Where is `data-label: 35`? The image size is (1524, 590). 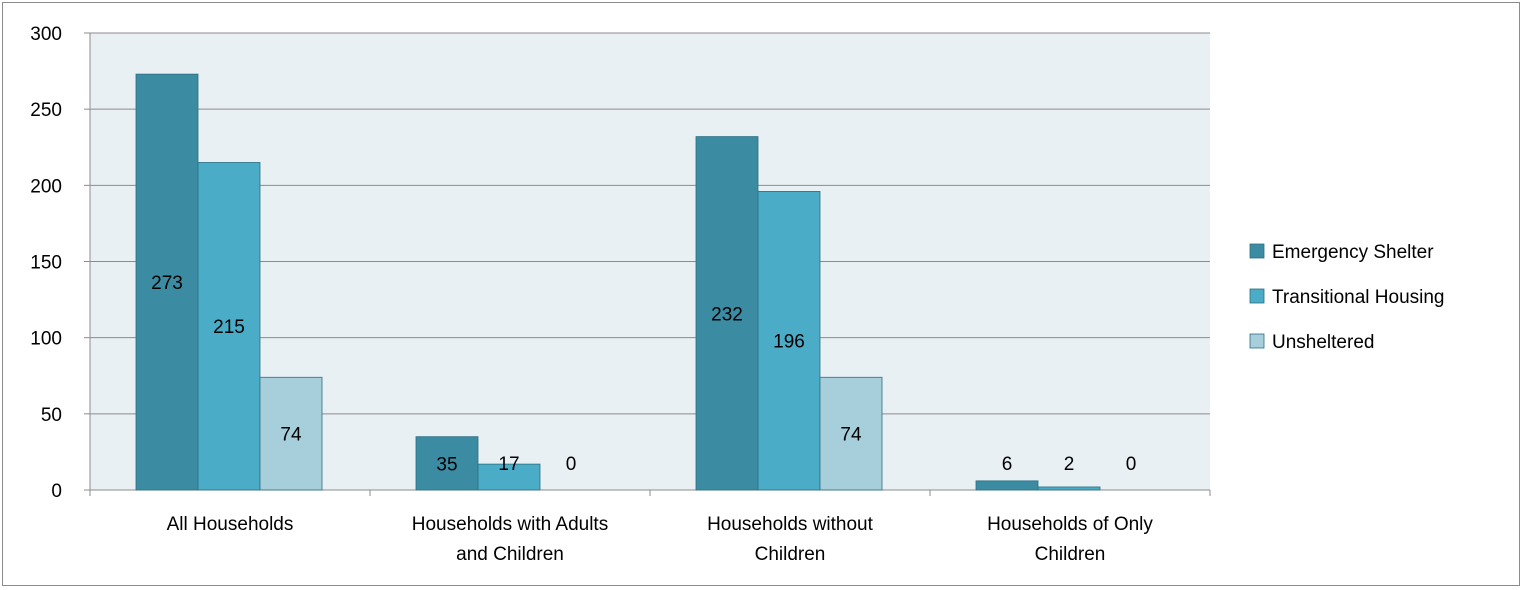 data-label: 35 is located at coordinates (446, 464).